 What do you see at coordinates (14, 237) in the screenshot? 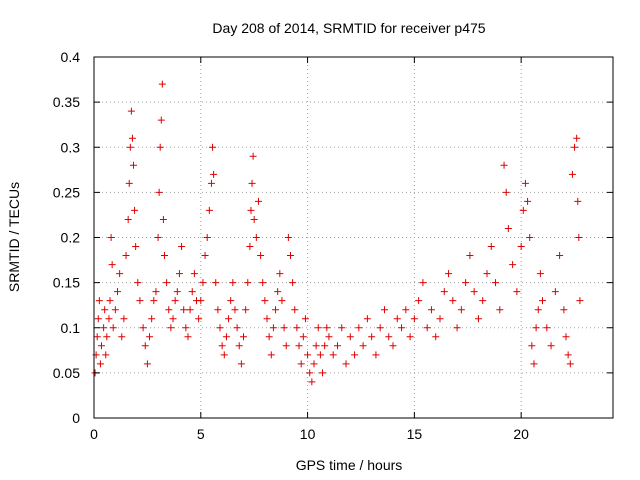
I see `y-axis-label: SRMTID / TECUs` at bounding box center [14, 237].